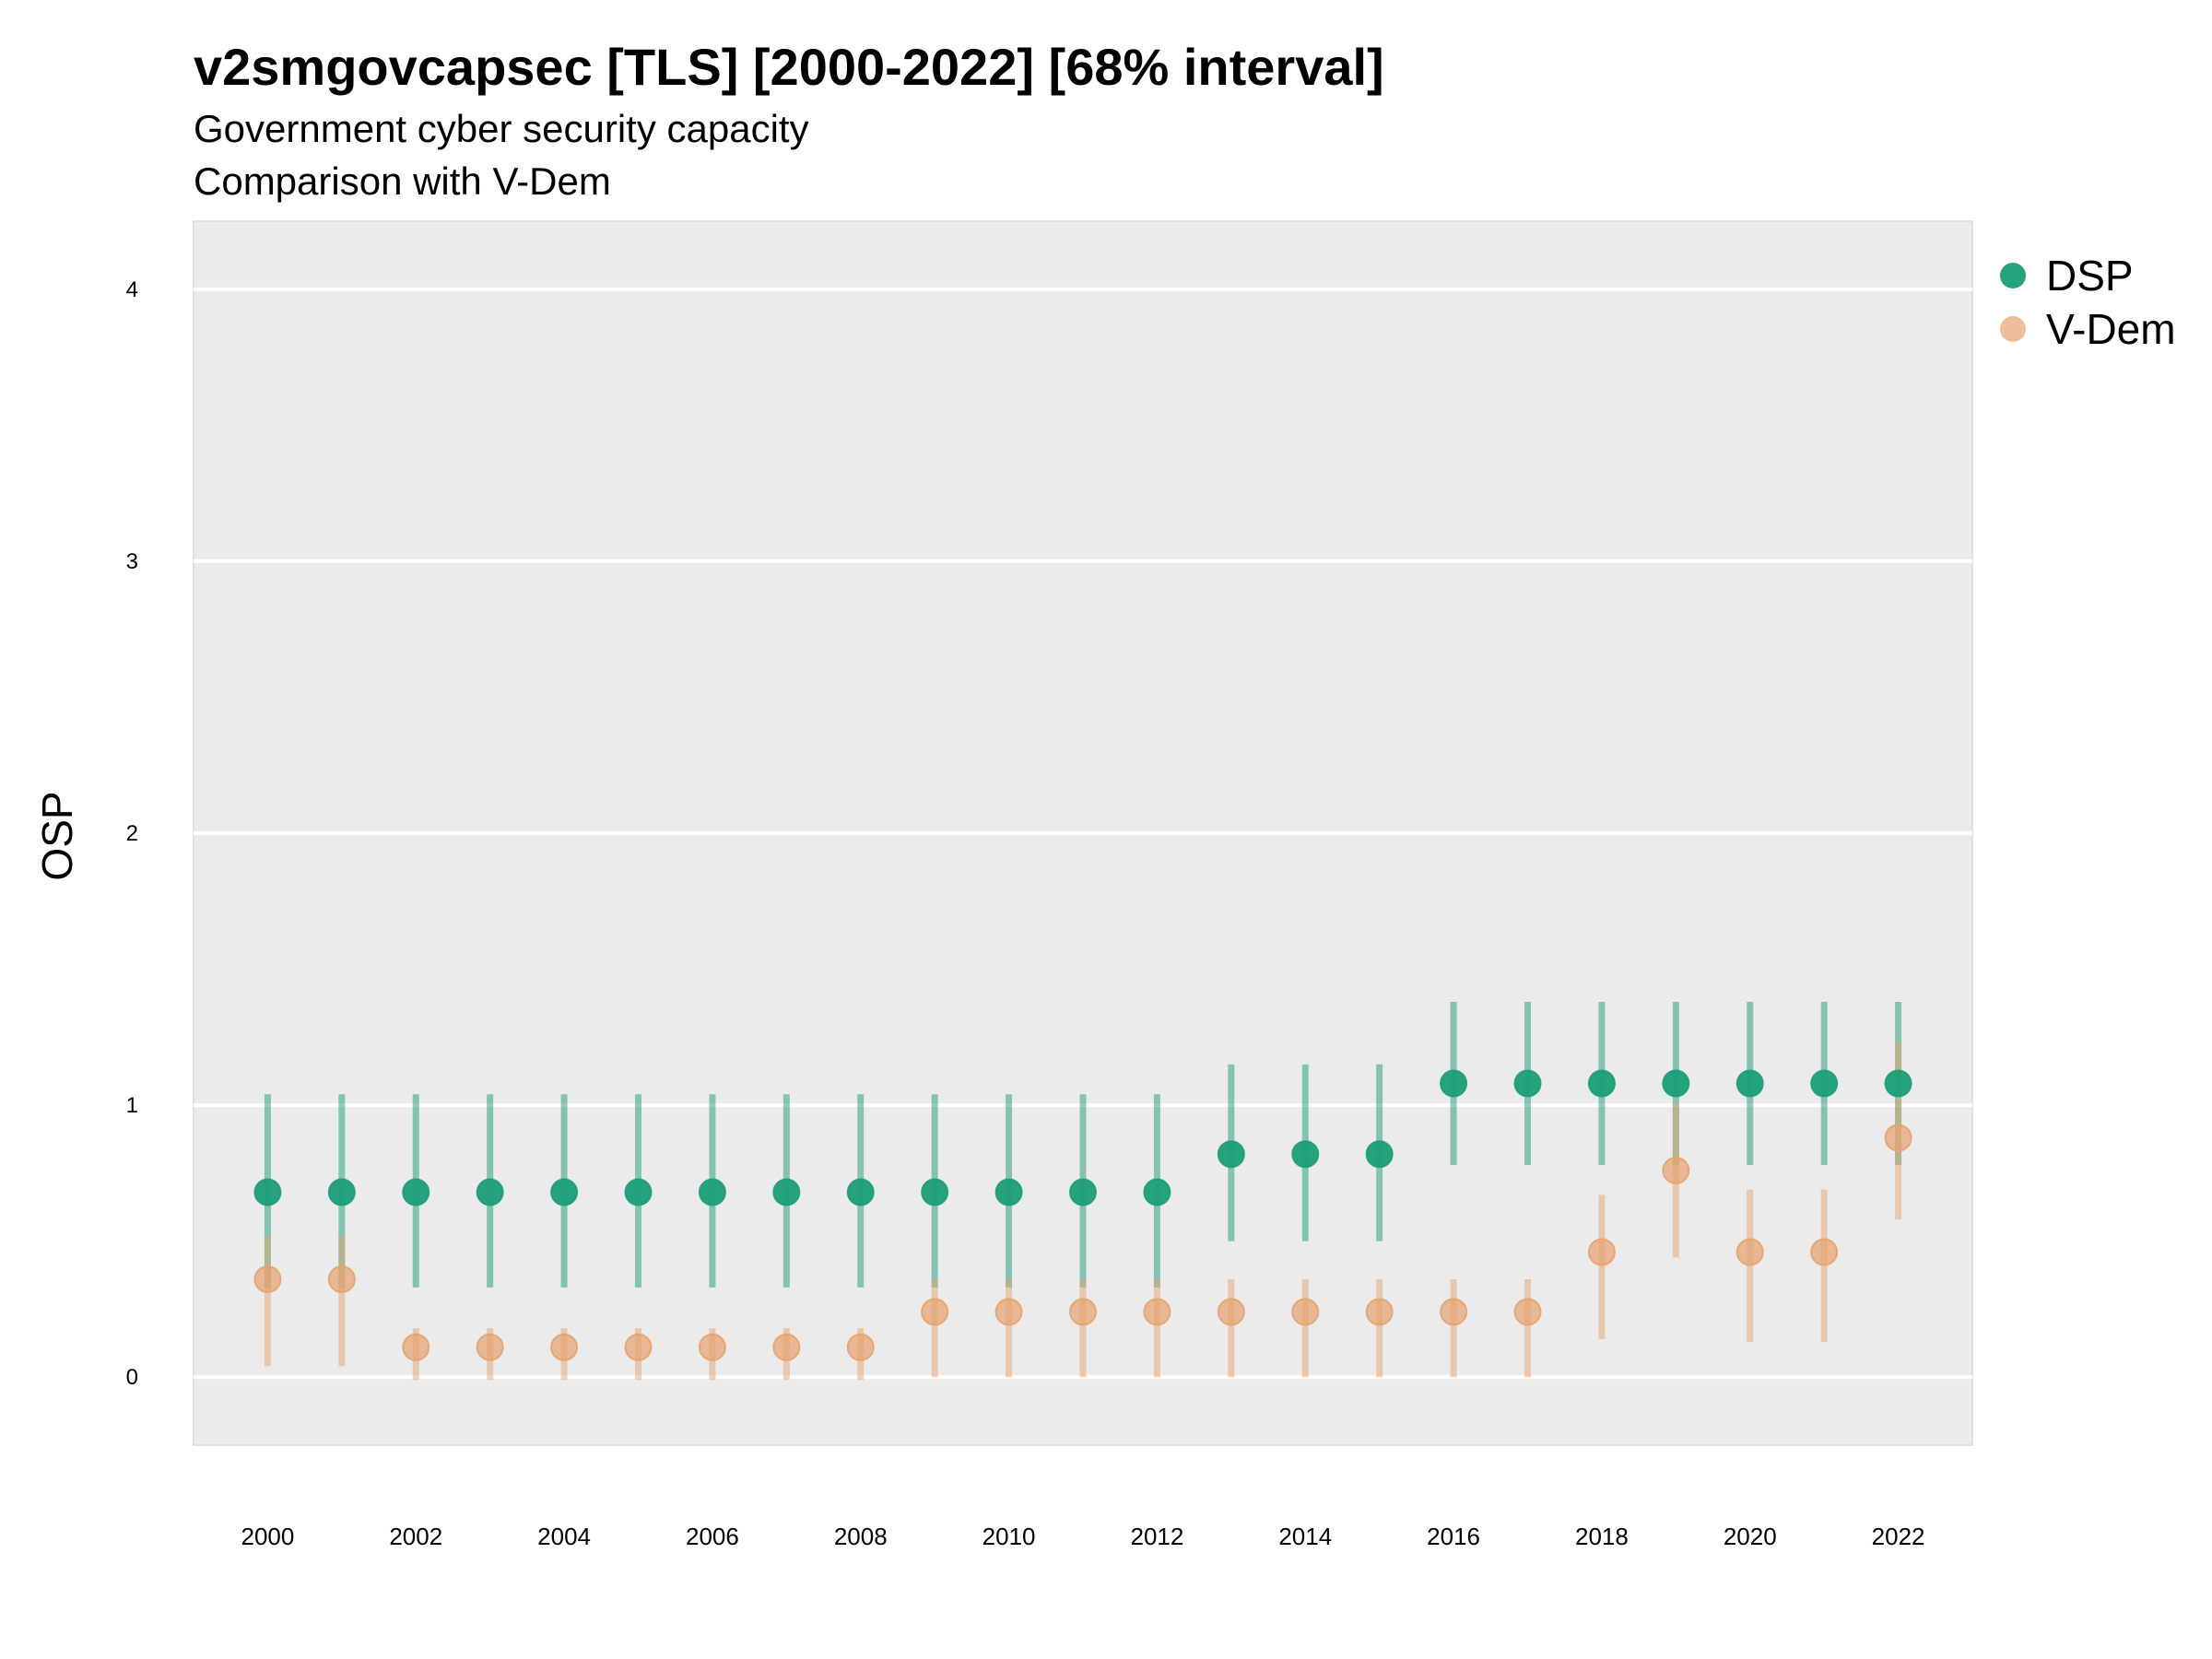 This screenshot has width=2212, height=1659. What do you see at coordinates (1527, 1083) in the screenshot?
I see `data-point-dsp-2017` at bounding box center [1527, 1083].